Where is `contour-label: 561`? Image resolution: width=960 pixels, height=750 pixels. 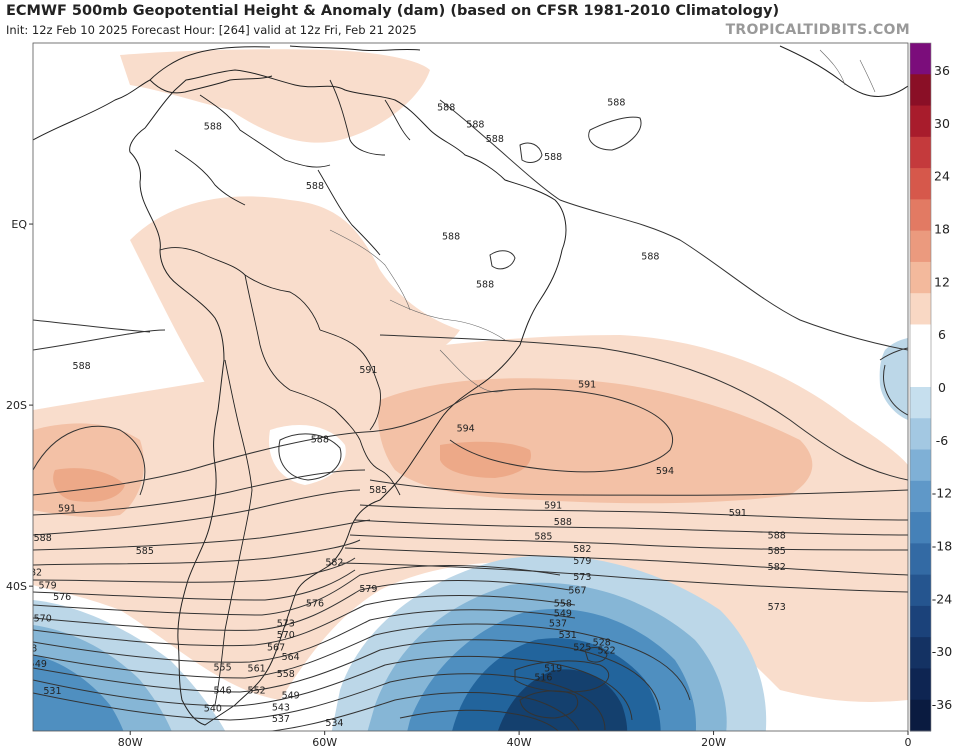 contour-label: 561 is located at coordinates (257, 669).